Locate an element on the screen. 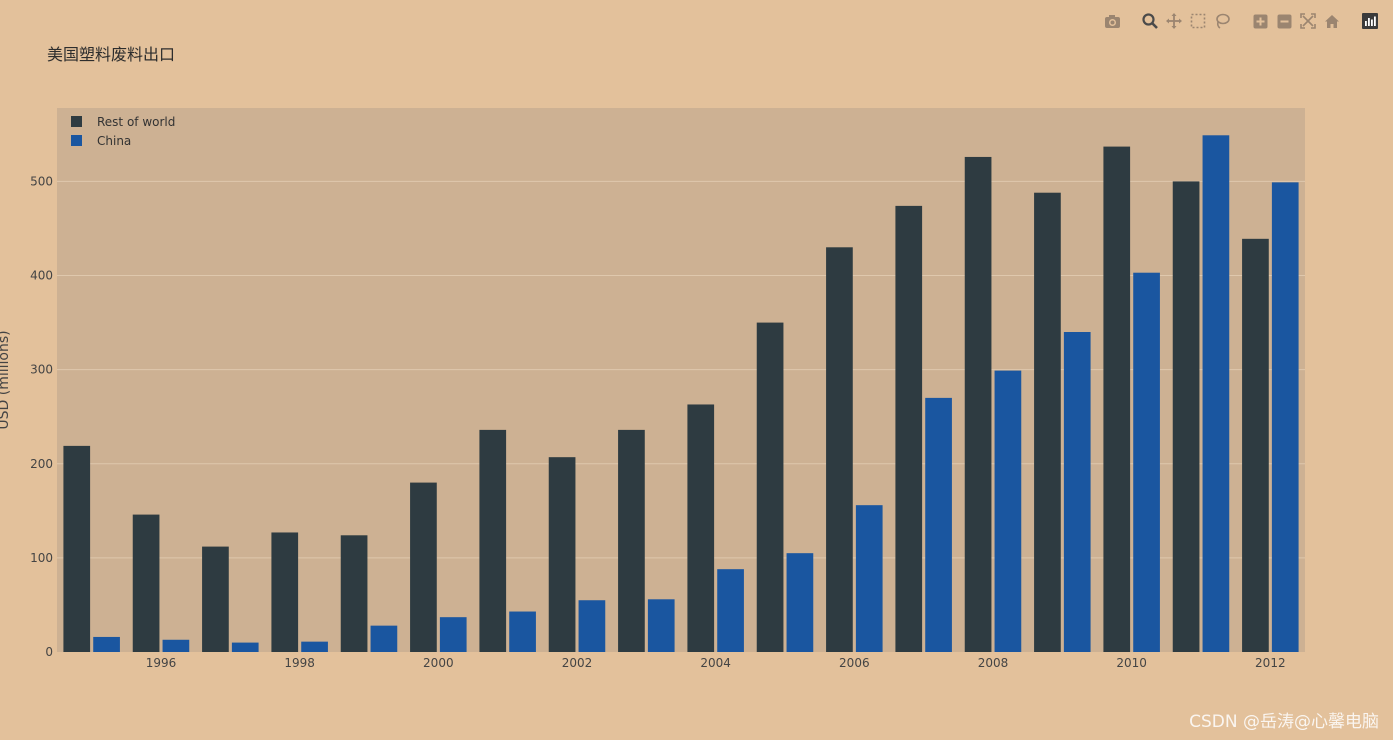 Image resolution: width=1393 pixels, height=740 pixels. y-tick-label: 400 is located at coordinates (41, 276).